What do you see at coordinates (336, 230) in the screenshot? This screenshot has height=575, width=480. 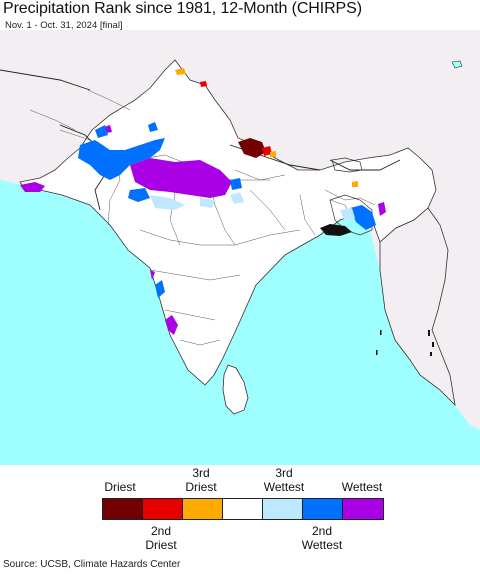 I see `coast-delta` at bounding box center [336, 230].